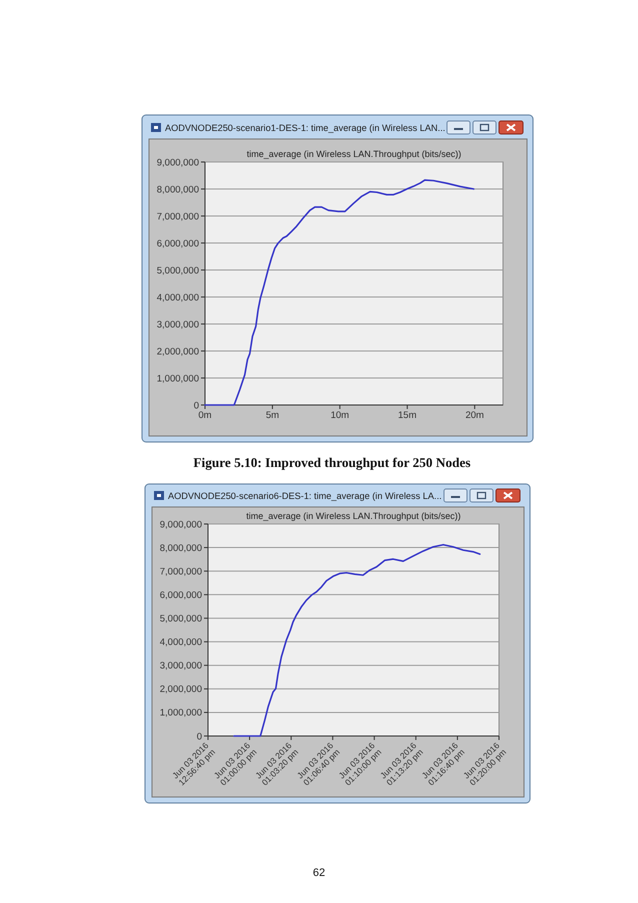  What do you see at coordinates (319, 873) in the screenshot?
I see `text: 62` at bounding box center [319, 873].